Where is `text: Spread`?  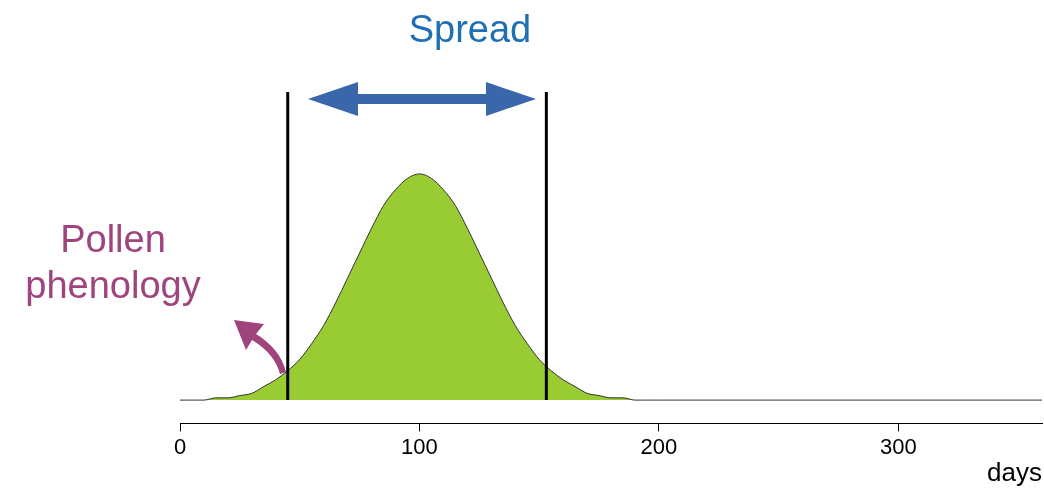
text: Spread is located at coordinates (470, 29).